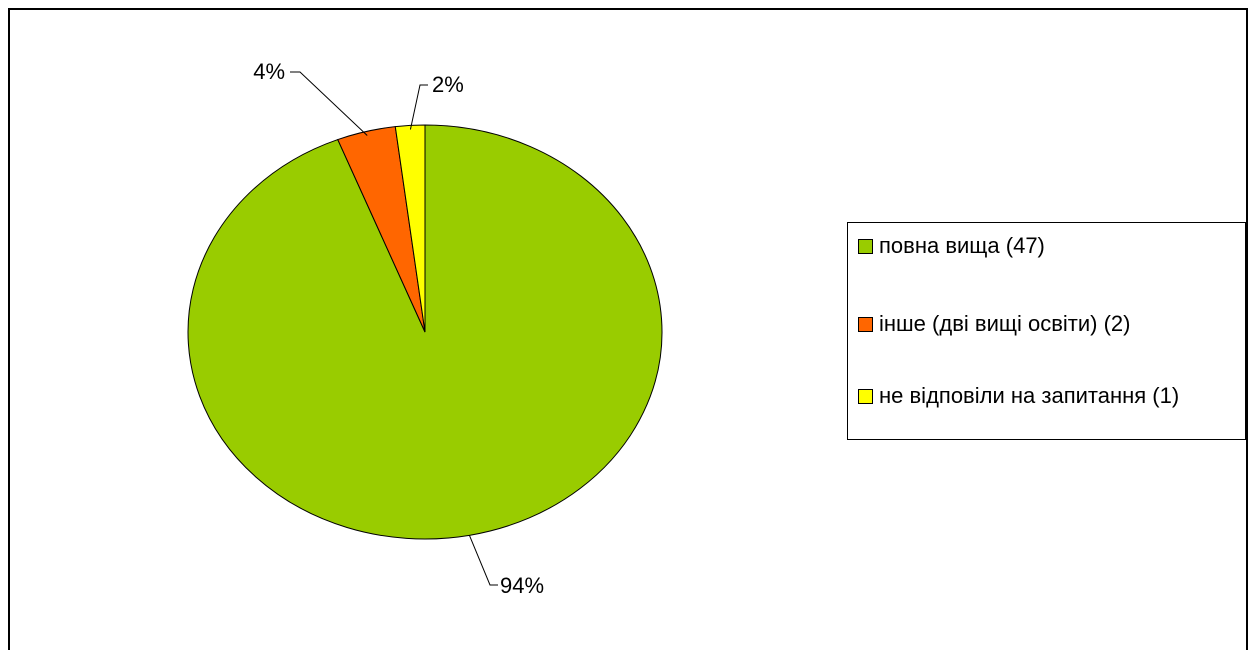 The image size is (1248, 650). Describe the element at coordinates (448, 84) in the screenshot. I see `data-label: 2%` at that location.